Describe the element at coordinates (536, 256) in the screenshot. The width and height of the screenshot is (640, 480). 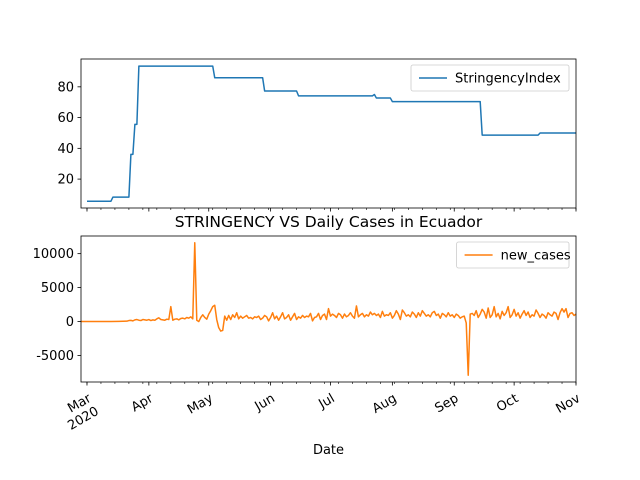
I see `legend-label: new_cases` at that location.